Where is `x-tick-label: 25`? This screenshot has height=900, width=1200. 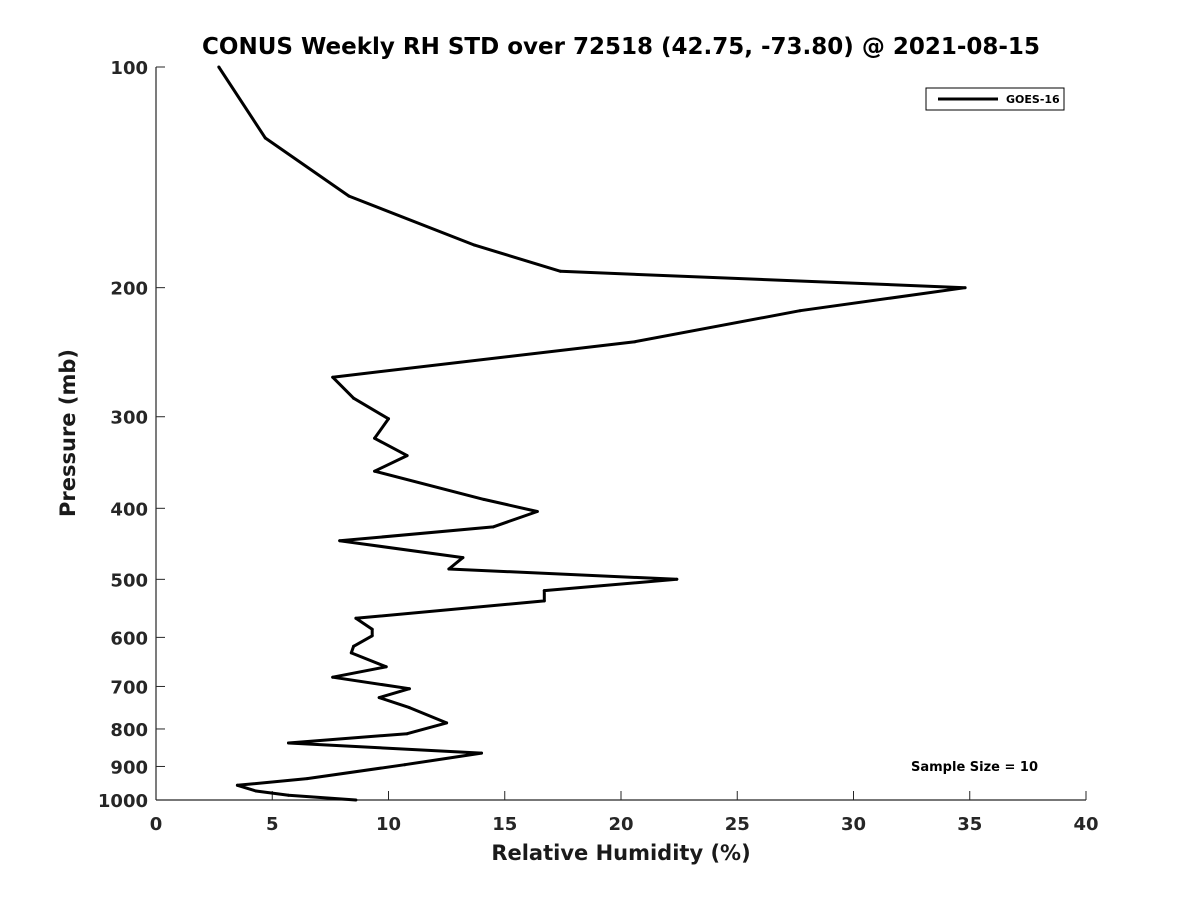
x-tick-label: 25 is located at coordinates (737, 824).